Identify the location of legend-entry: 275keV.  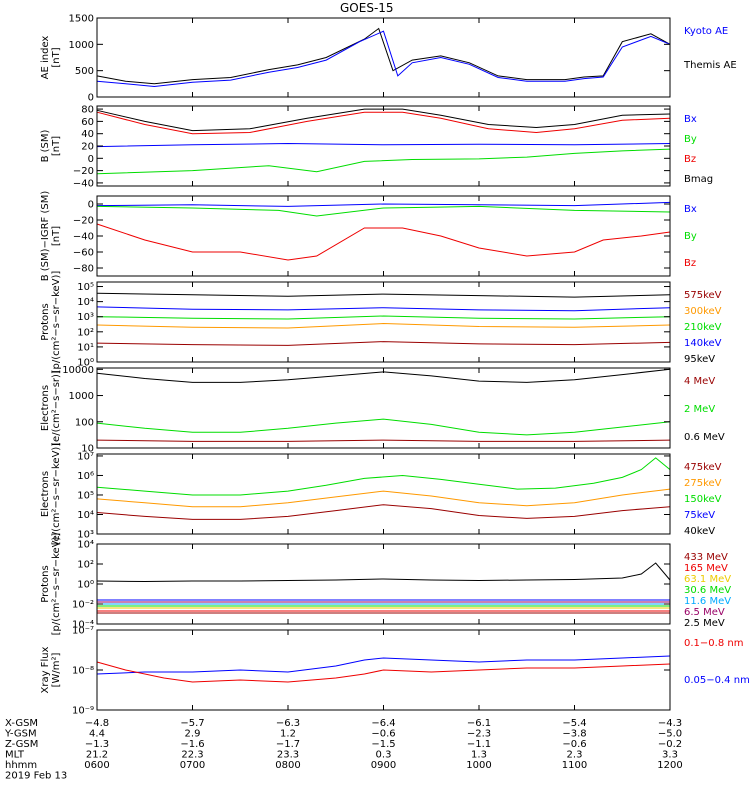
(703, 483).